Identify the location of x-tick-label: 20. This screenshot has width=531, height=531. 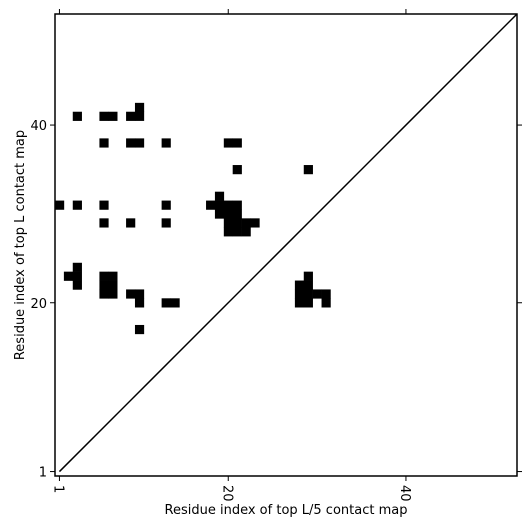
(226, 493).